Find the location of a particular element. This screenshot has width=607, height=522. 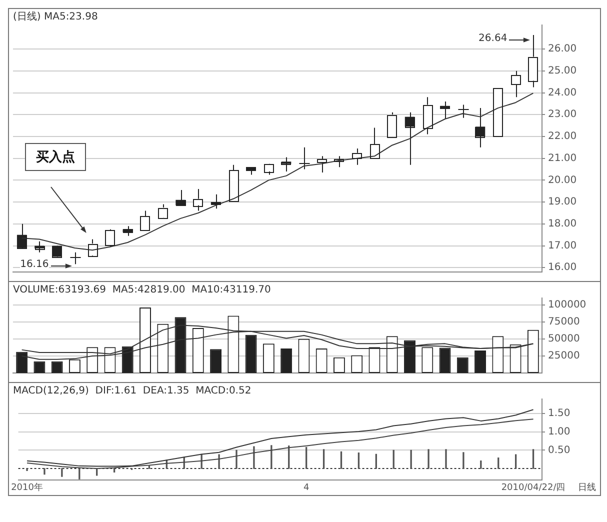

y-tick-label: 1.50 is located at coordinates (559, 414).